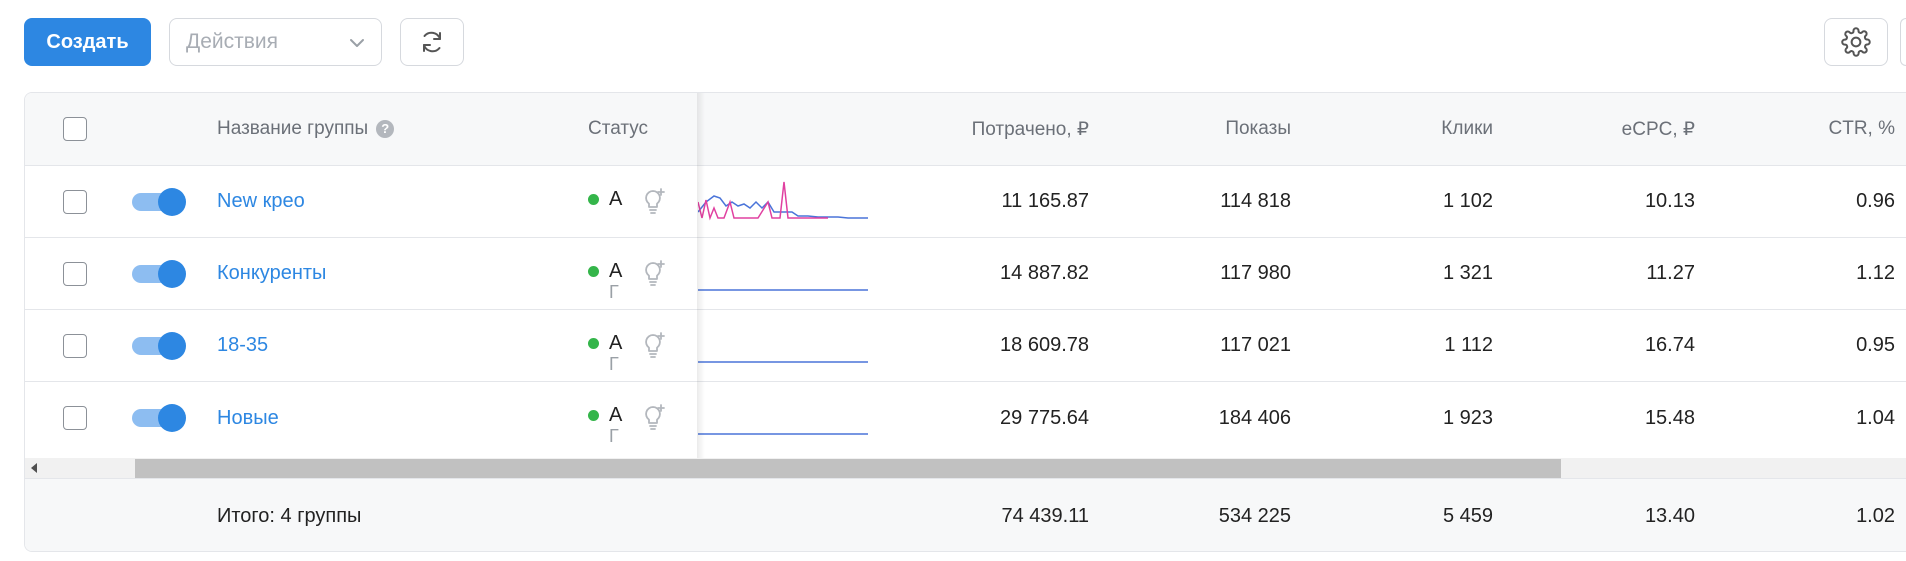 The height and width of the screenshot is (561, 1906). Describe the element at coordinates (1669, 515) in the screenshot. I see `total-ecpc: 13.40` at that location.